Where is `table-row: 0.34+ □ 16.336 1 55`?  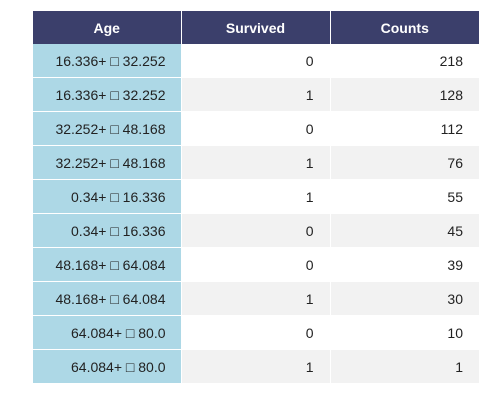
table-row: 0.34+ □ 16.336 1 55 is located at coordinates (256, 196).